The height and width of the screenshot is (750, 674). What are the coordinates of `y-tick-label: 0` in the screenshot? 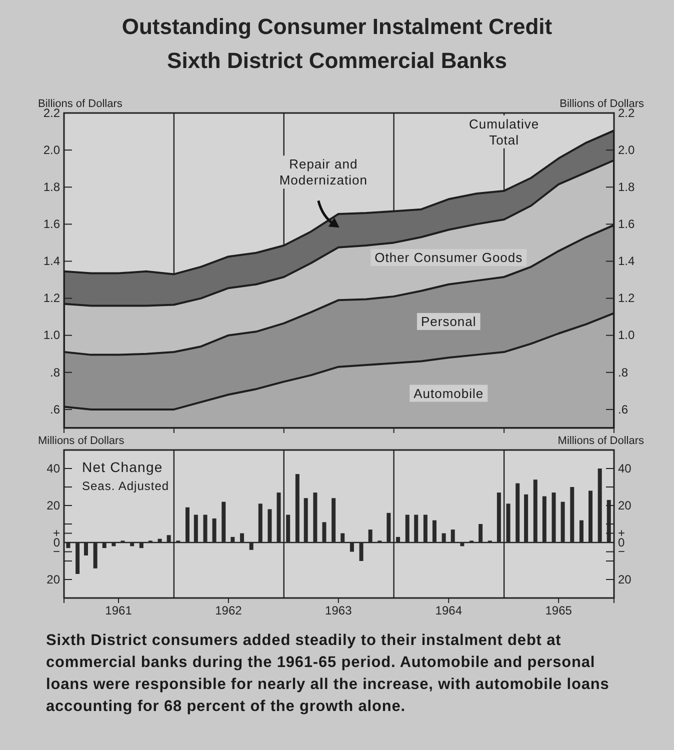 It's located at (56, 542).